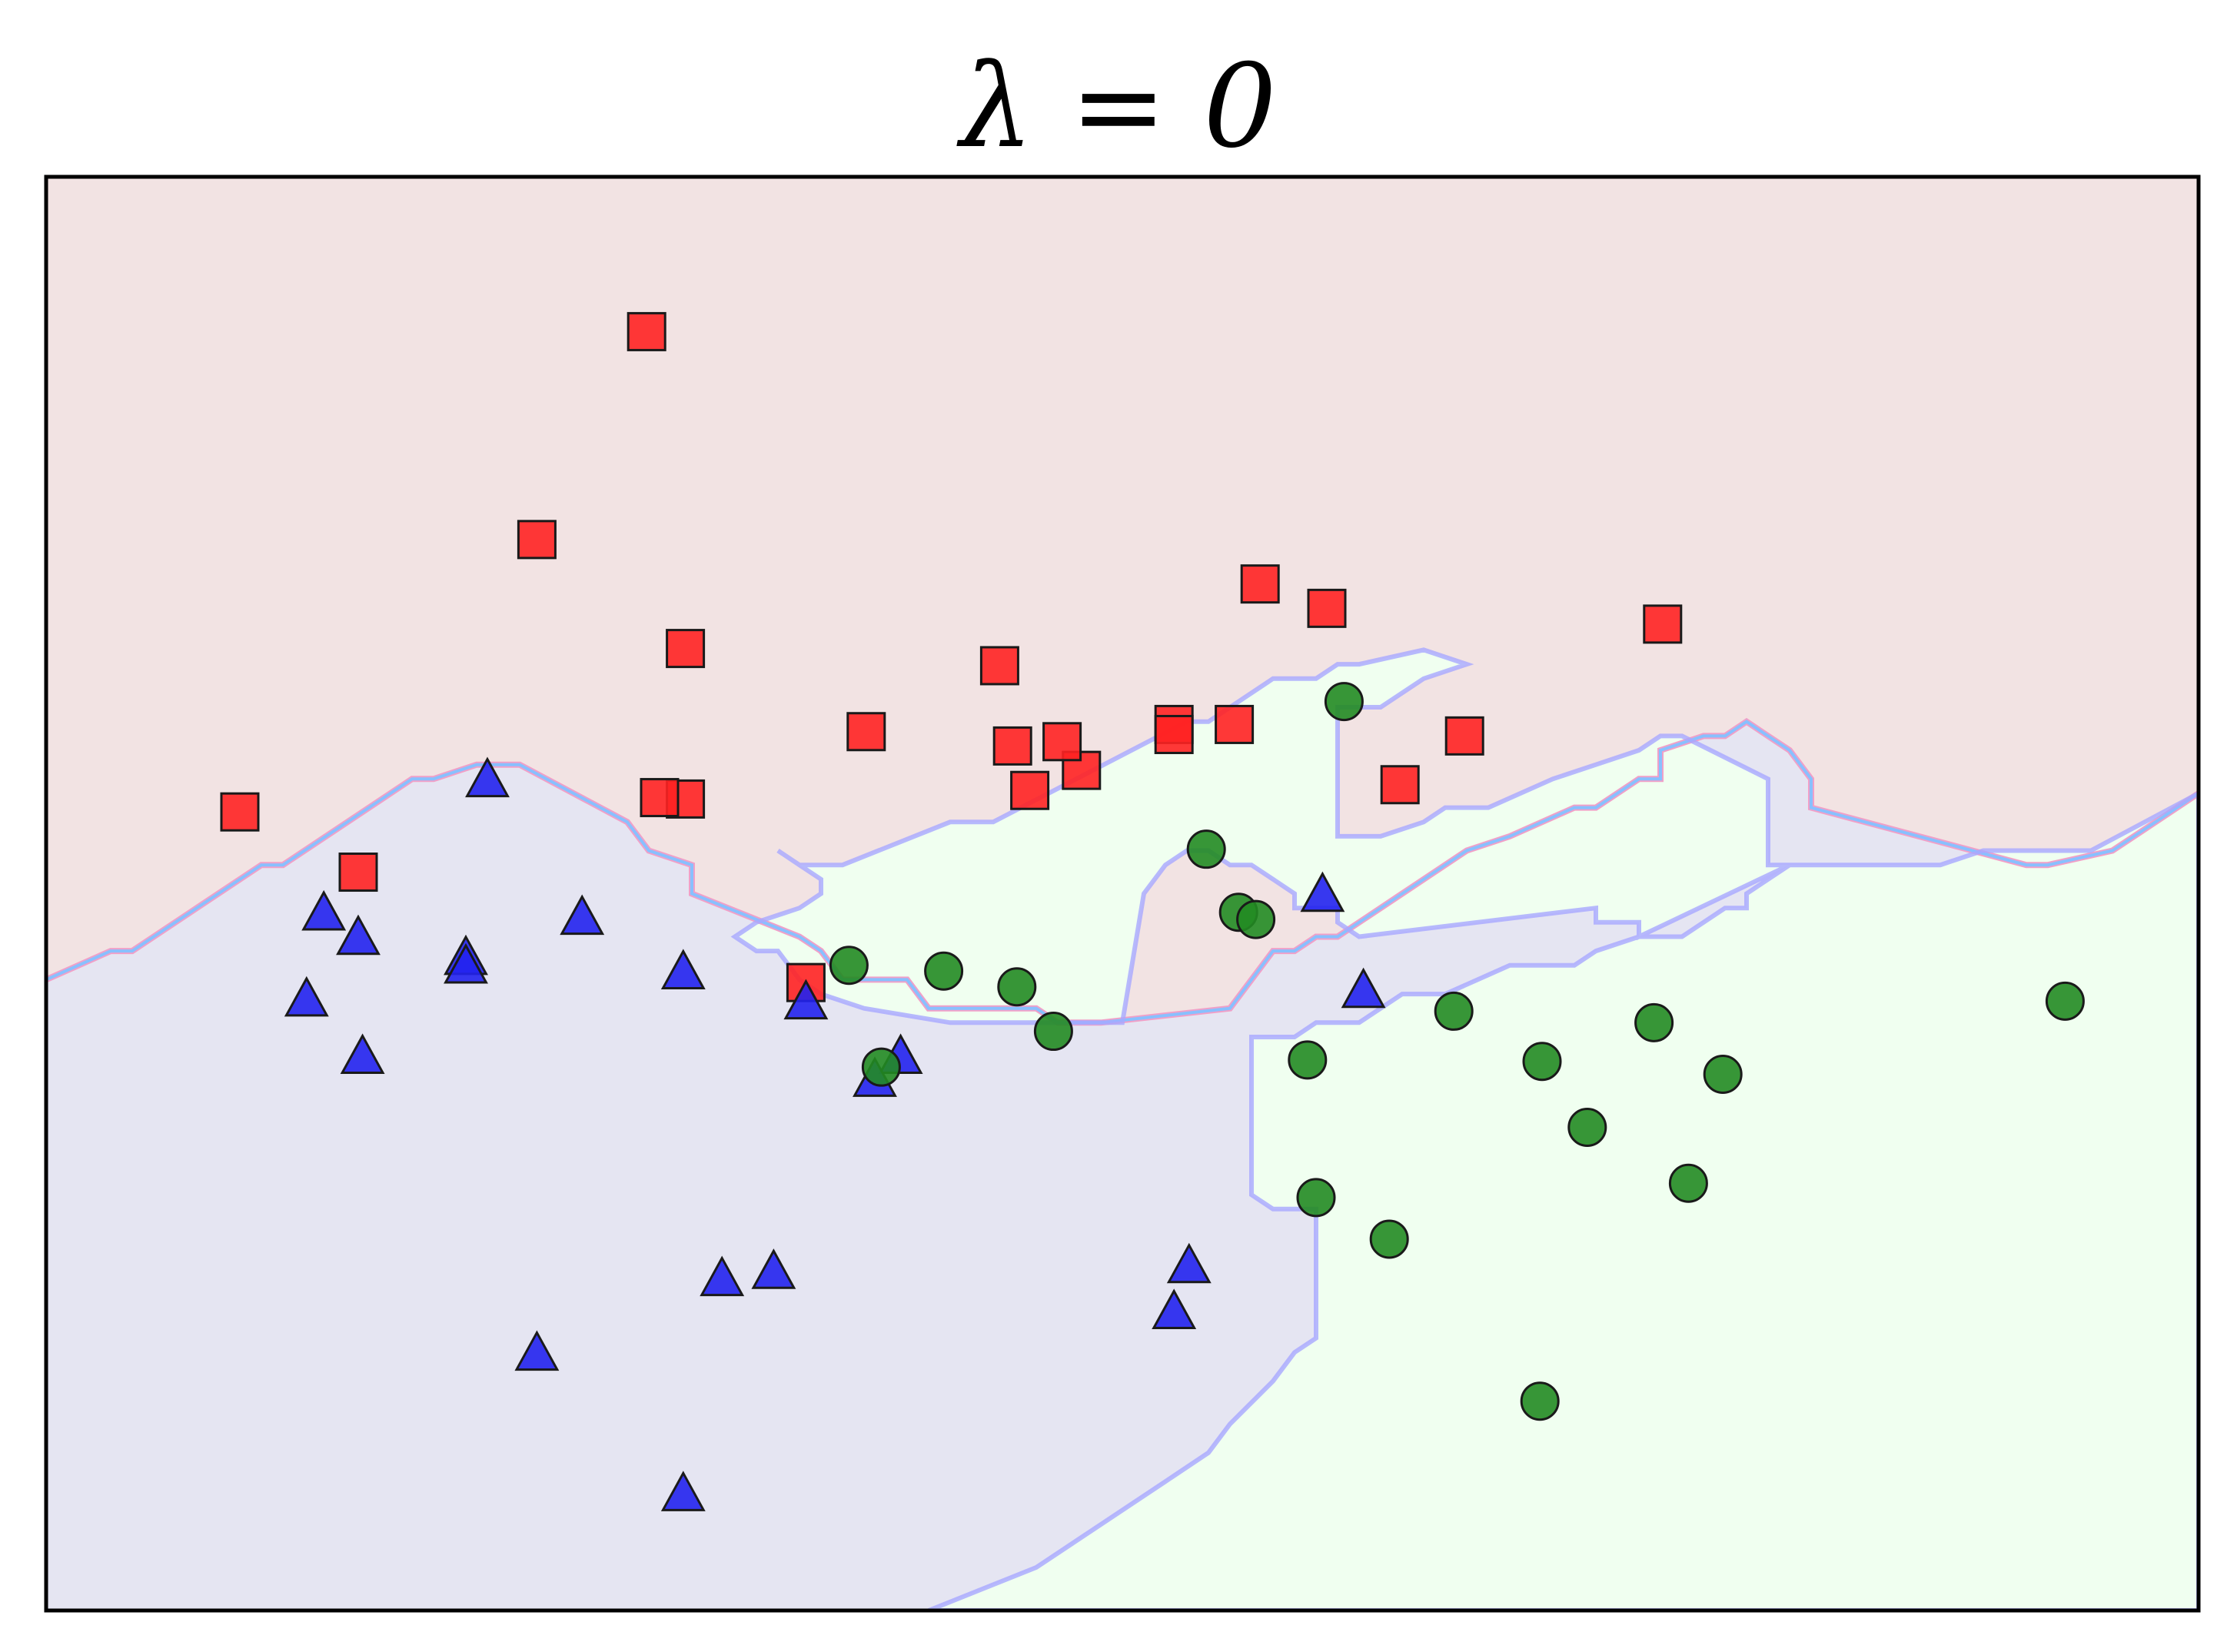 This screenshot has height=1652, width=2237. I want to click on chart-title: λ = 0, so click(1116, 107).